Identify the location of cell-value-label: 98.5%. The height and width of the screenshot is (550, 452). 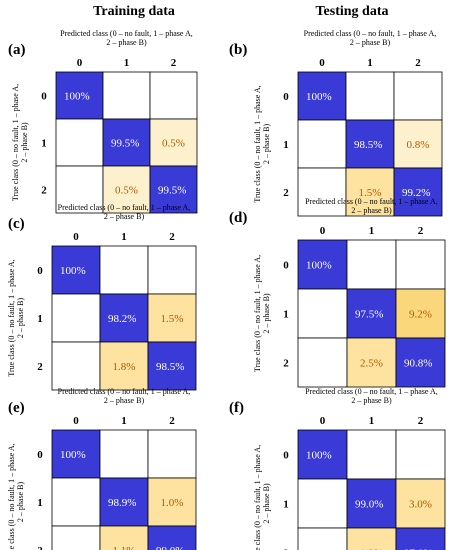
(368, 145).